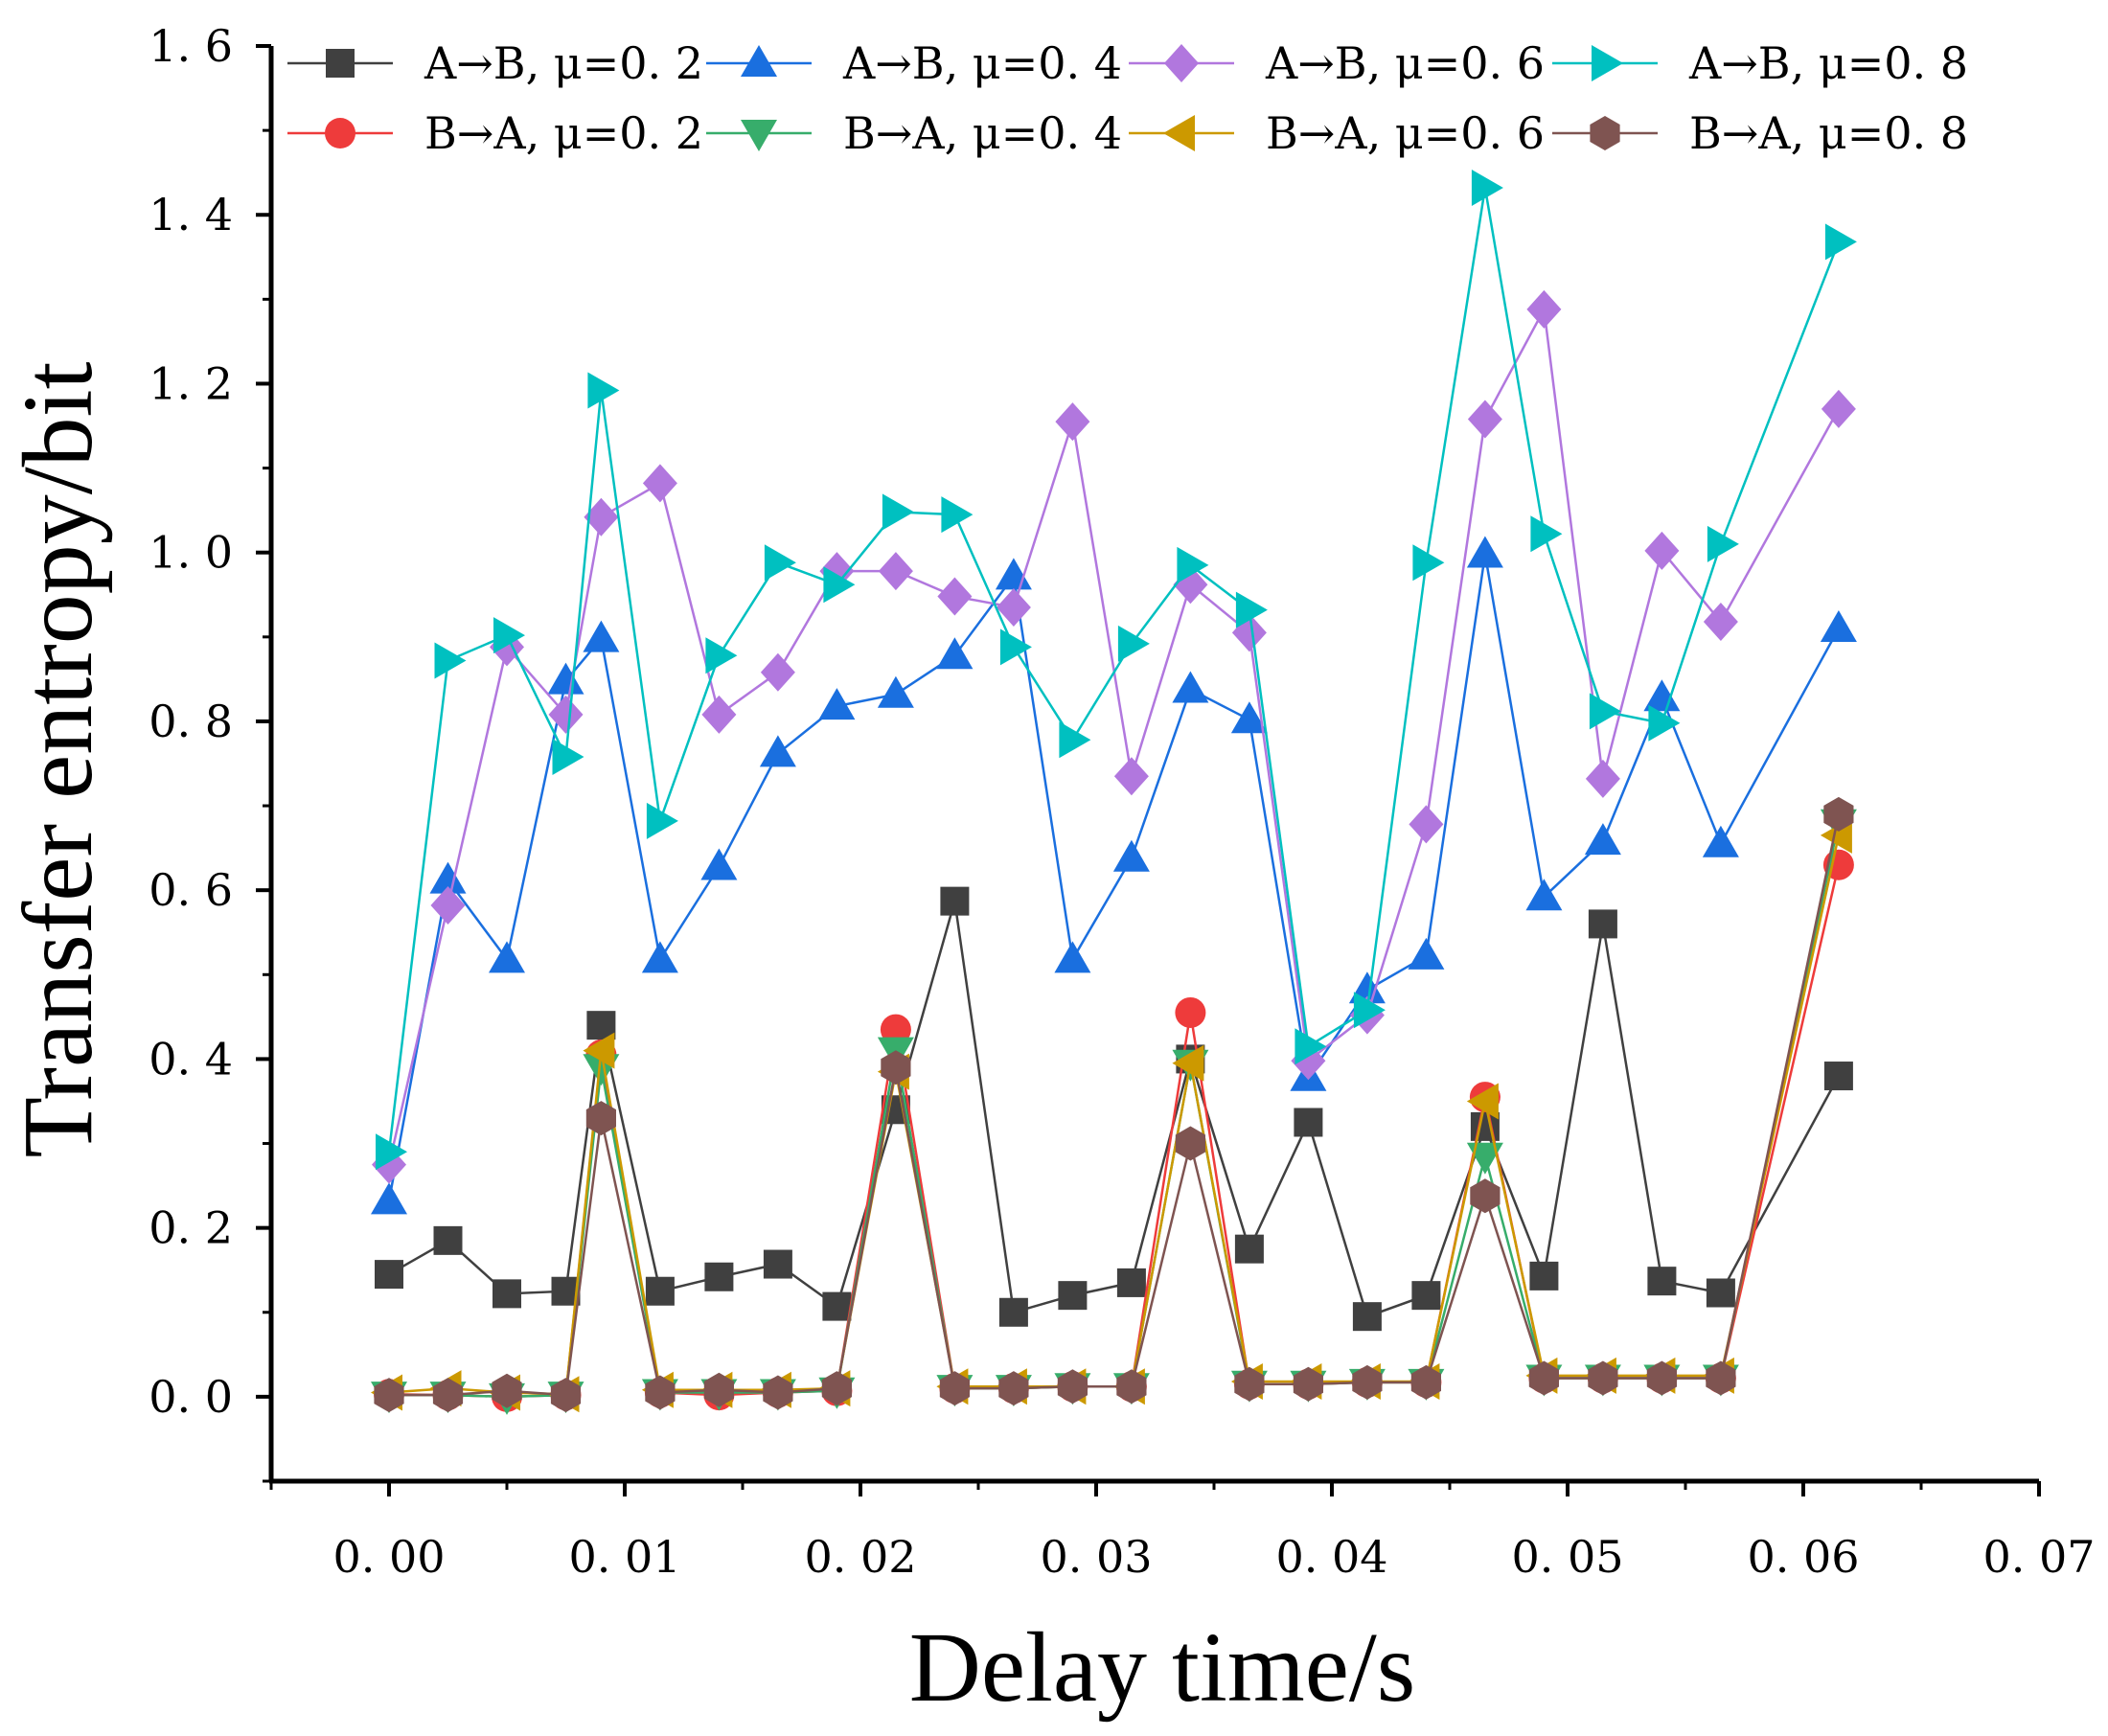  What do you see at coordinates (1331, 1557) in the screenshot?
I see `x-tick-label: 0. 04` at bounding box center [1331, 1557].